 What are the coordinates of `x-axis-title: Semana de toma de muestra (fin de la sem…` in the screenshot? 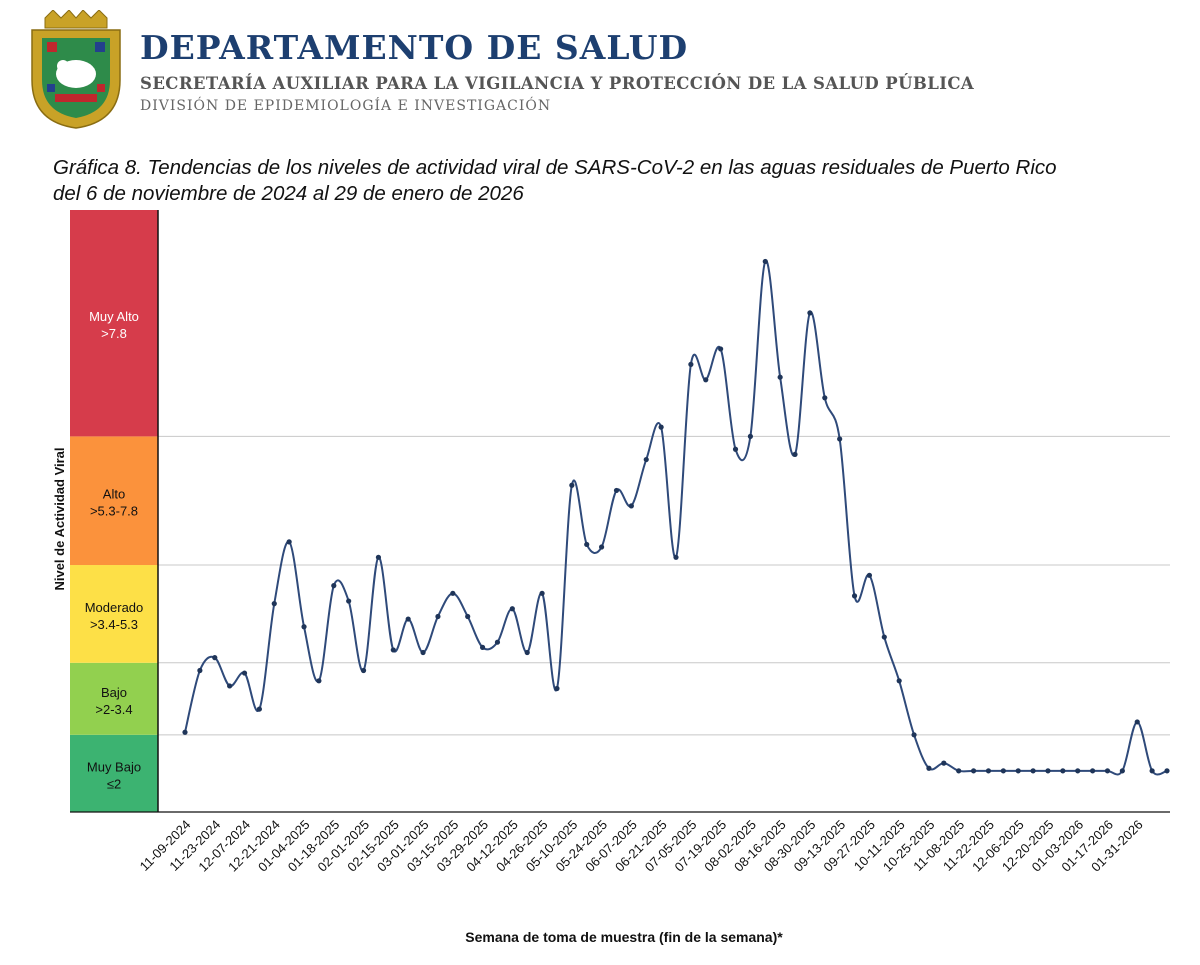 It's located at (624, 937).